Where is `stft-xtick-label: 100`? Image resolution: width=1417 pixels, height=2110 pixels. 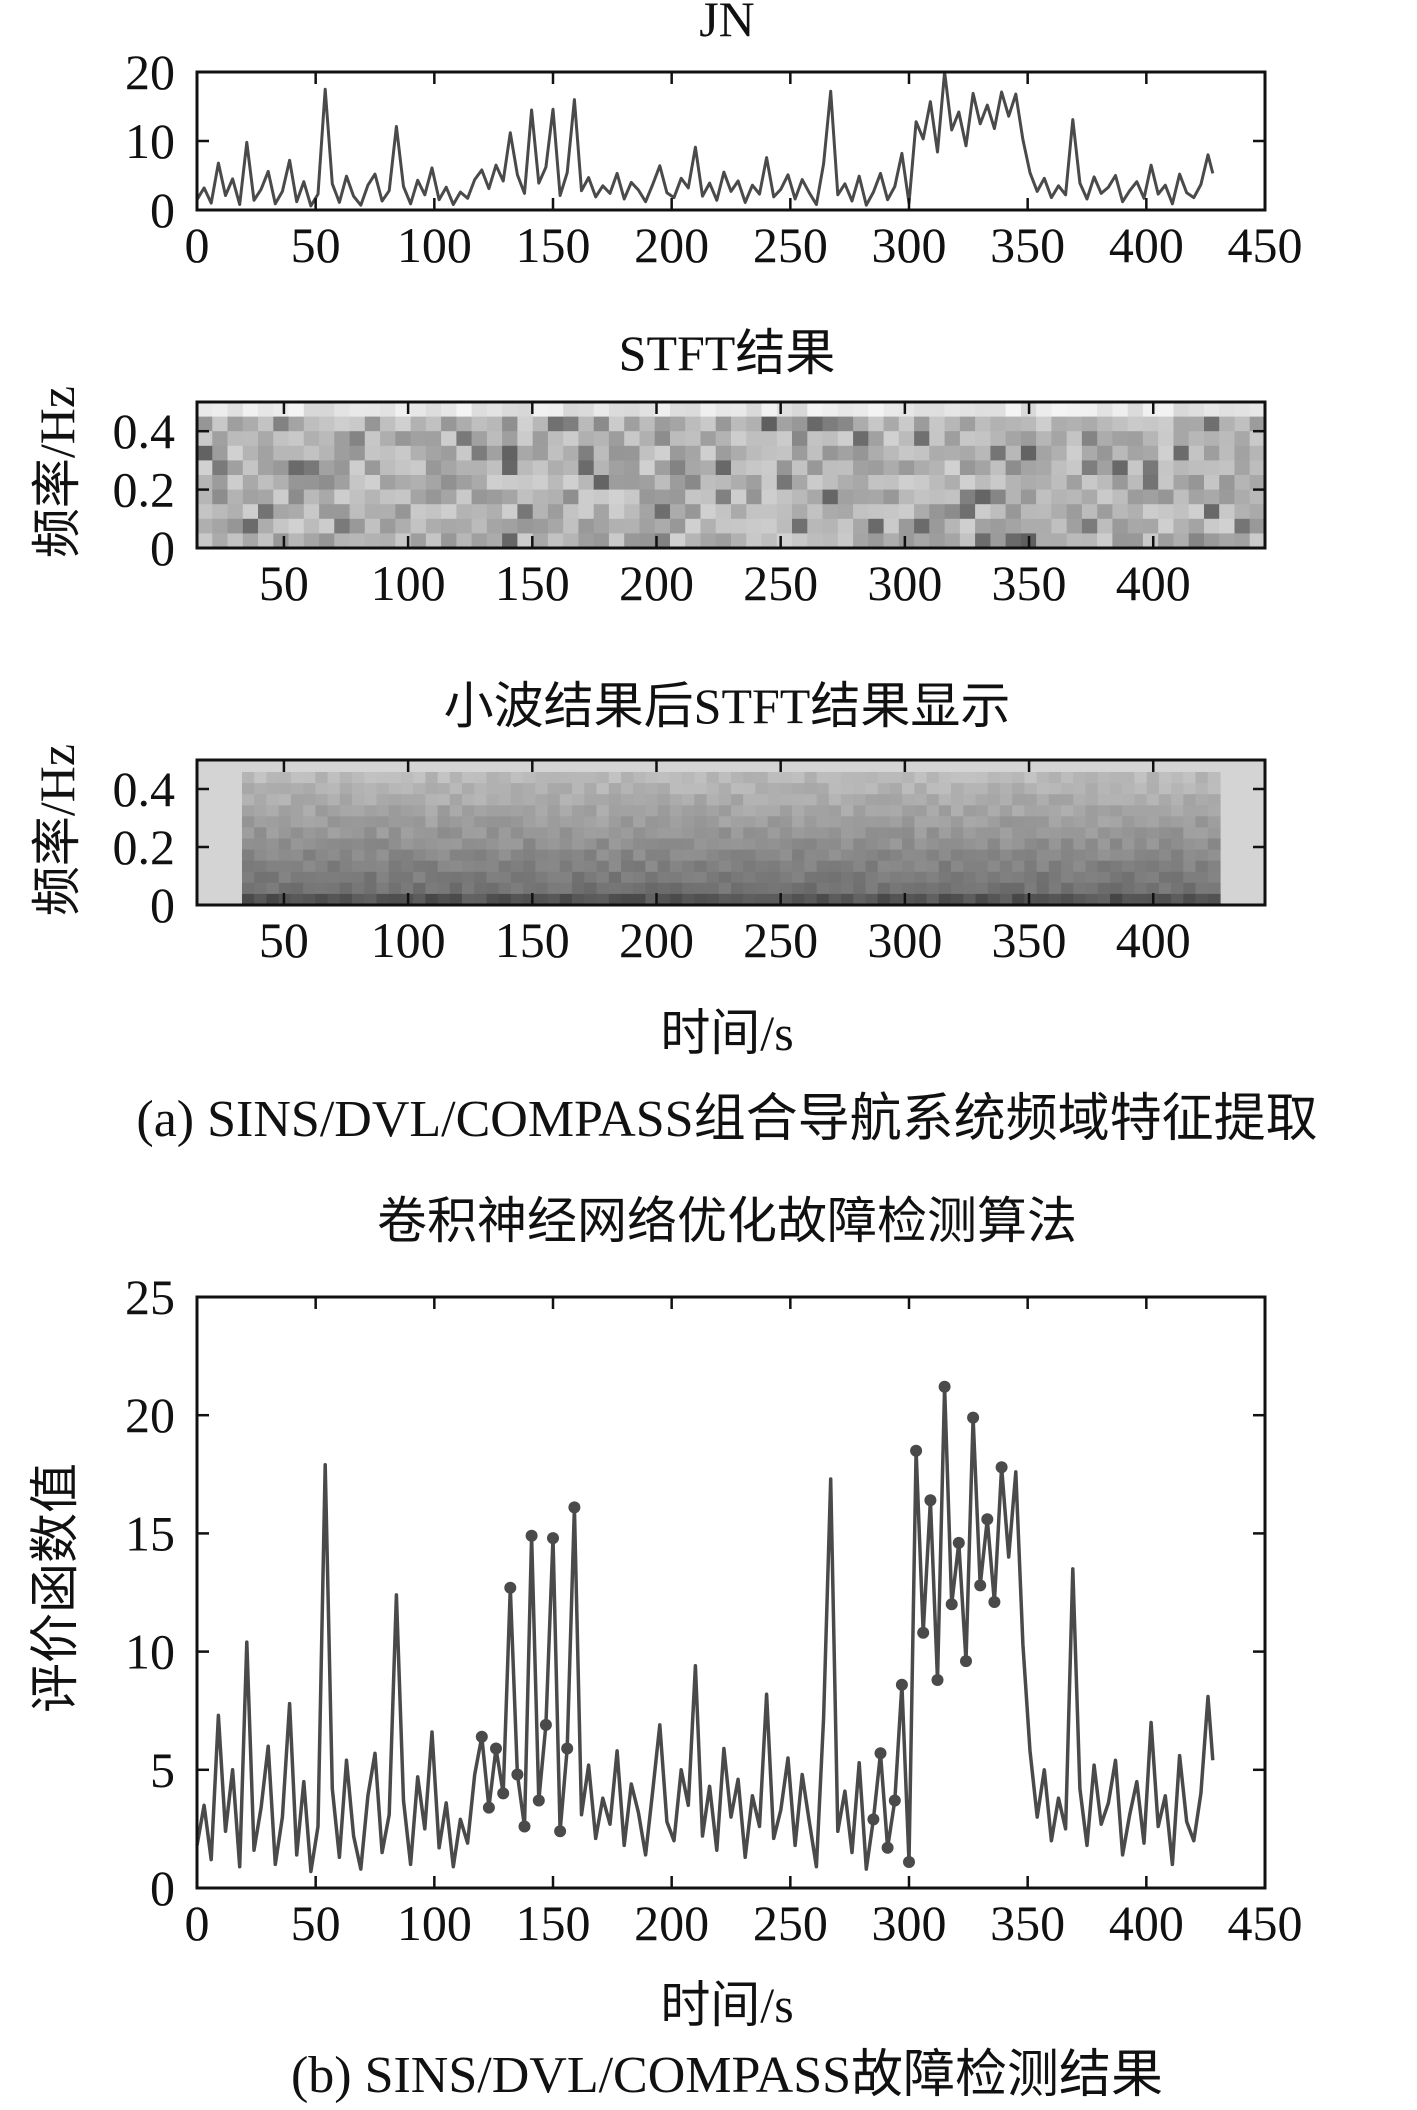 stft-xtick-label: 100 is located at coordinates (408, 583).